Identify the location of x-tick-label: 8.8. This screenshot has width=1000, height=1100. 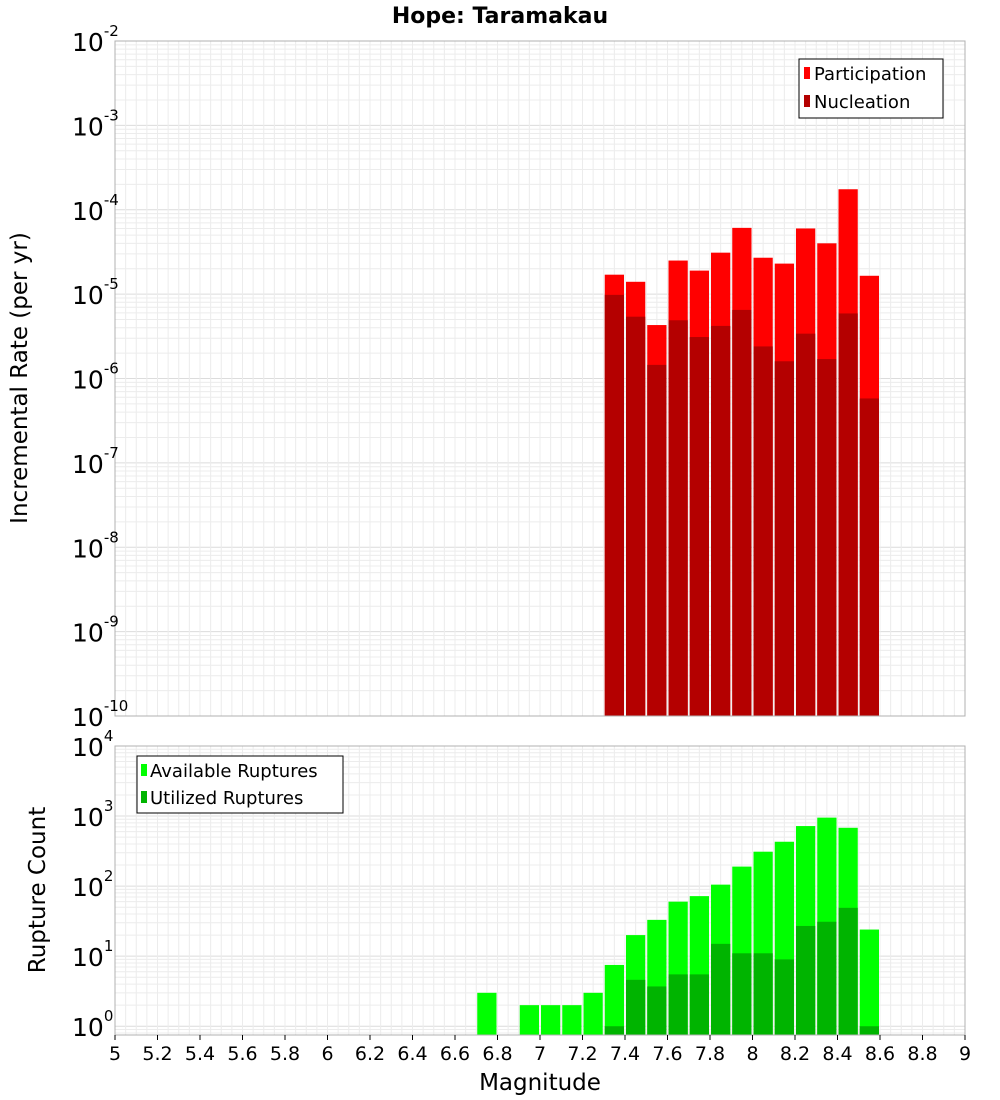
(922, 1054).